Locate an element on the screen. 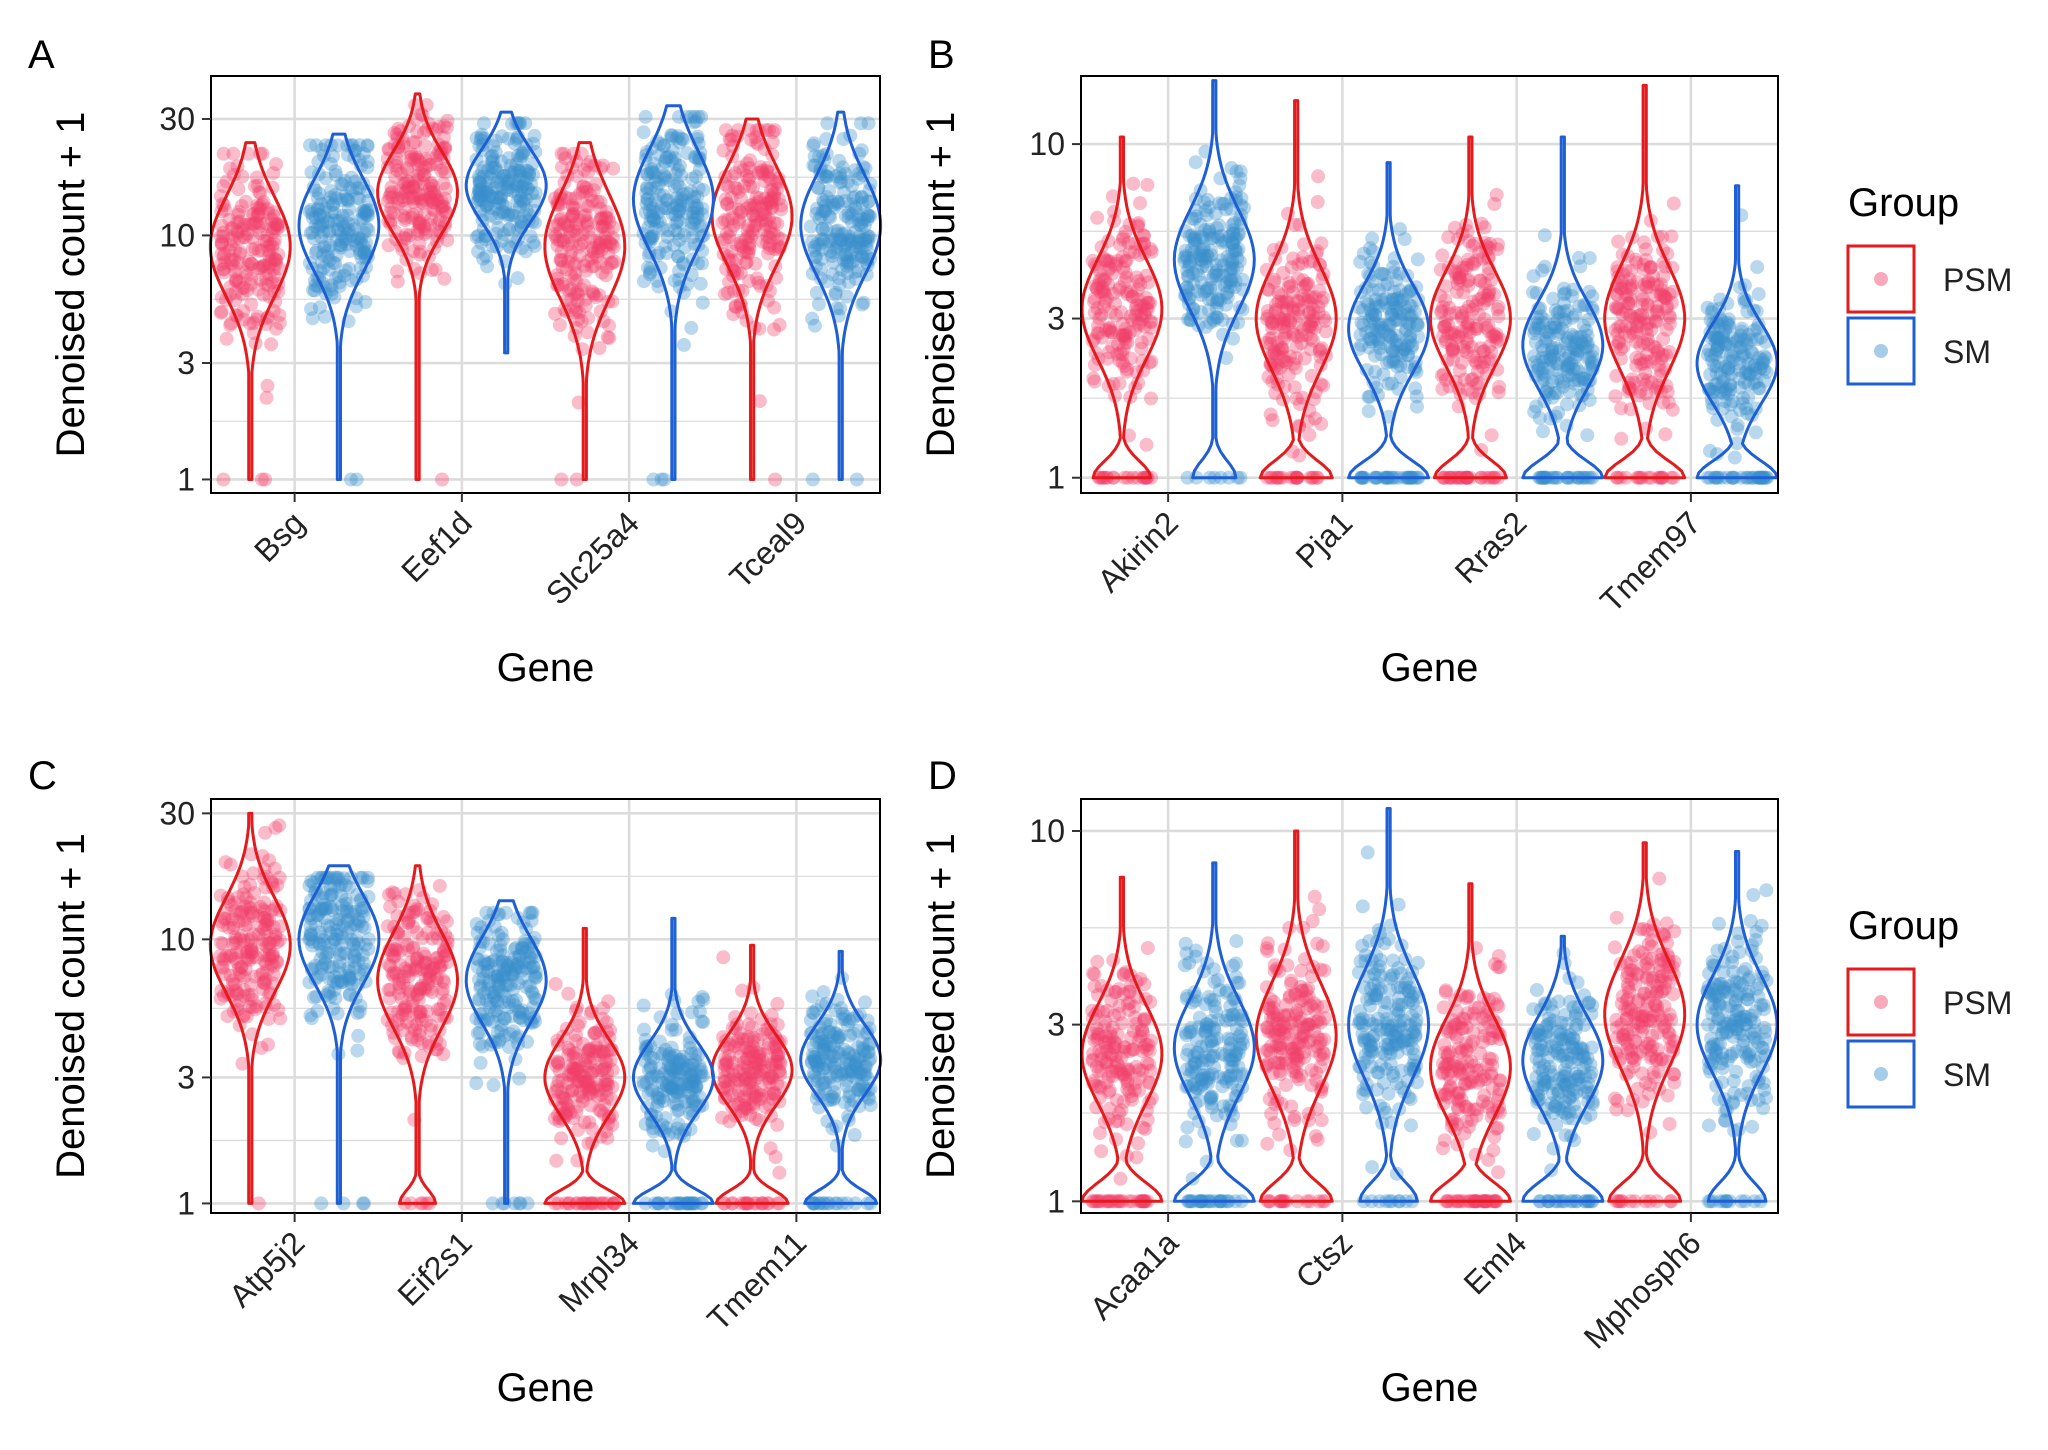 The image size is (2048, 1450). points-psm-tmem11 is located at coordinates (752, 1080).